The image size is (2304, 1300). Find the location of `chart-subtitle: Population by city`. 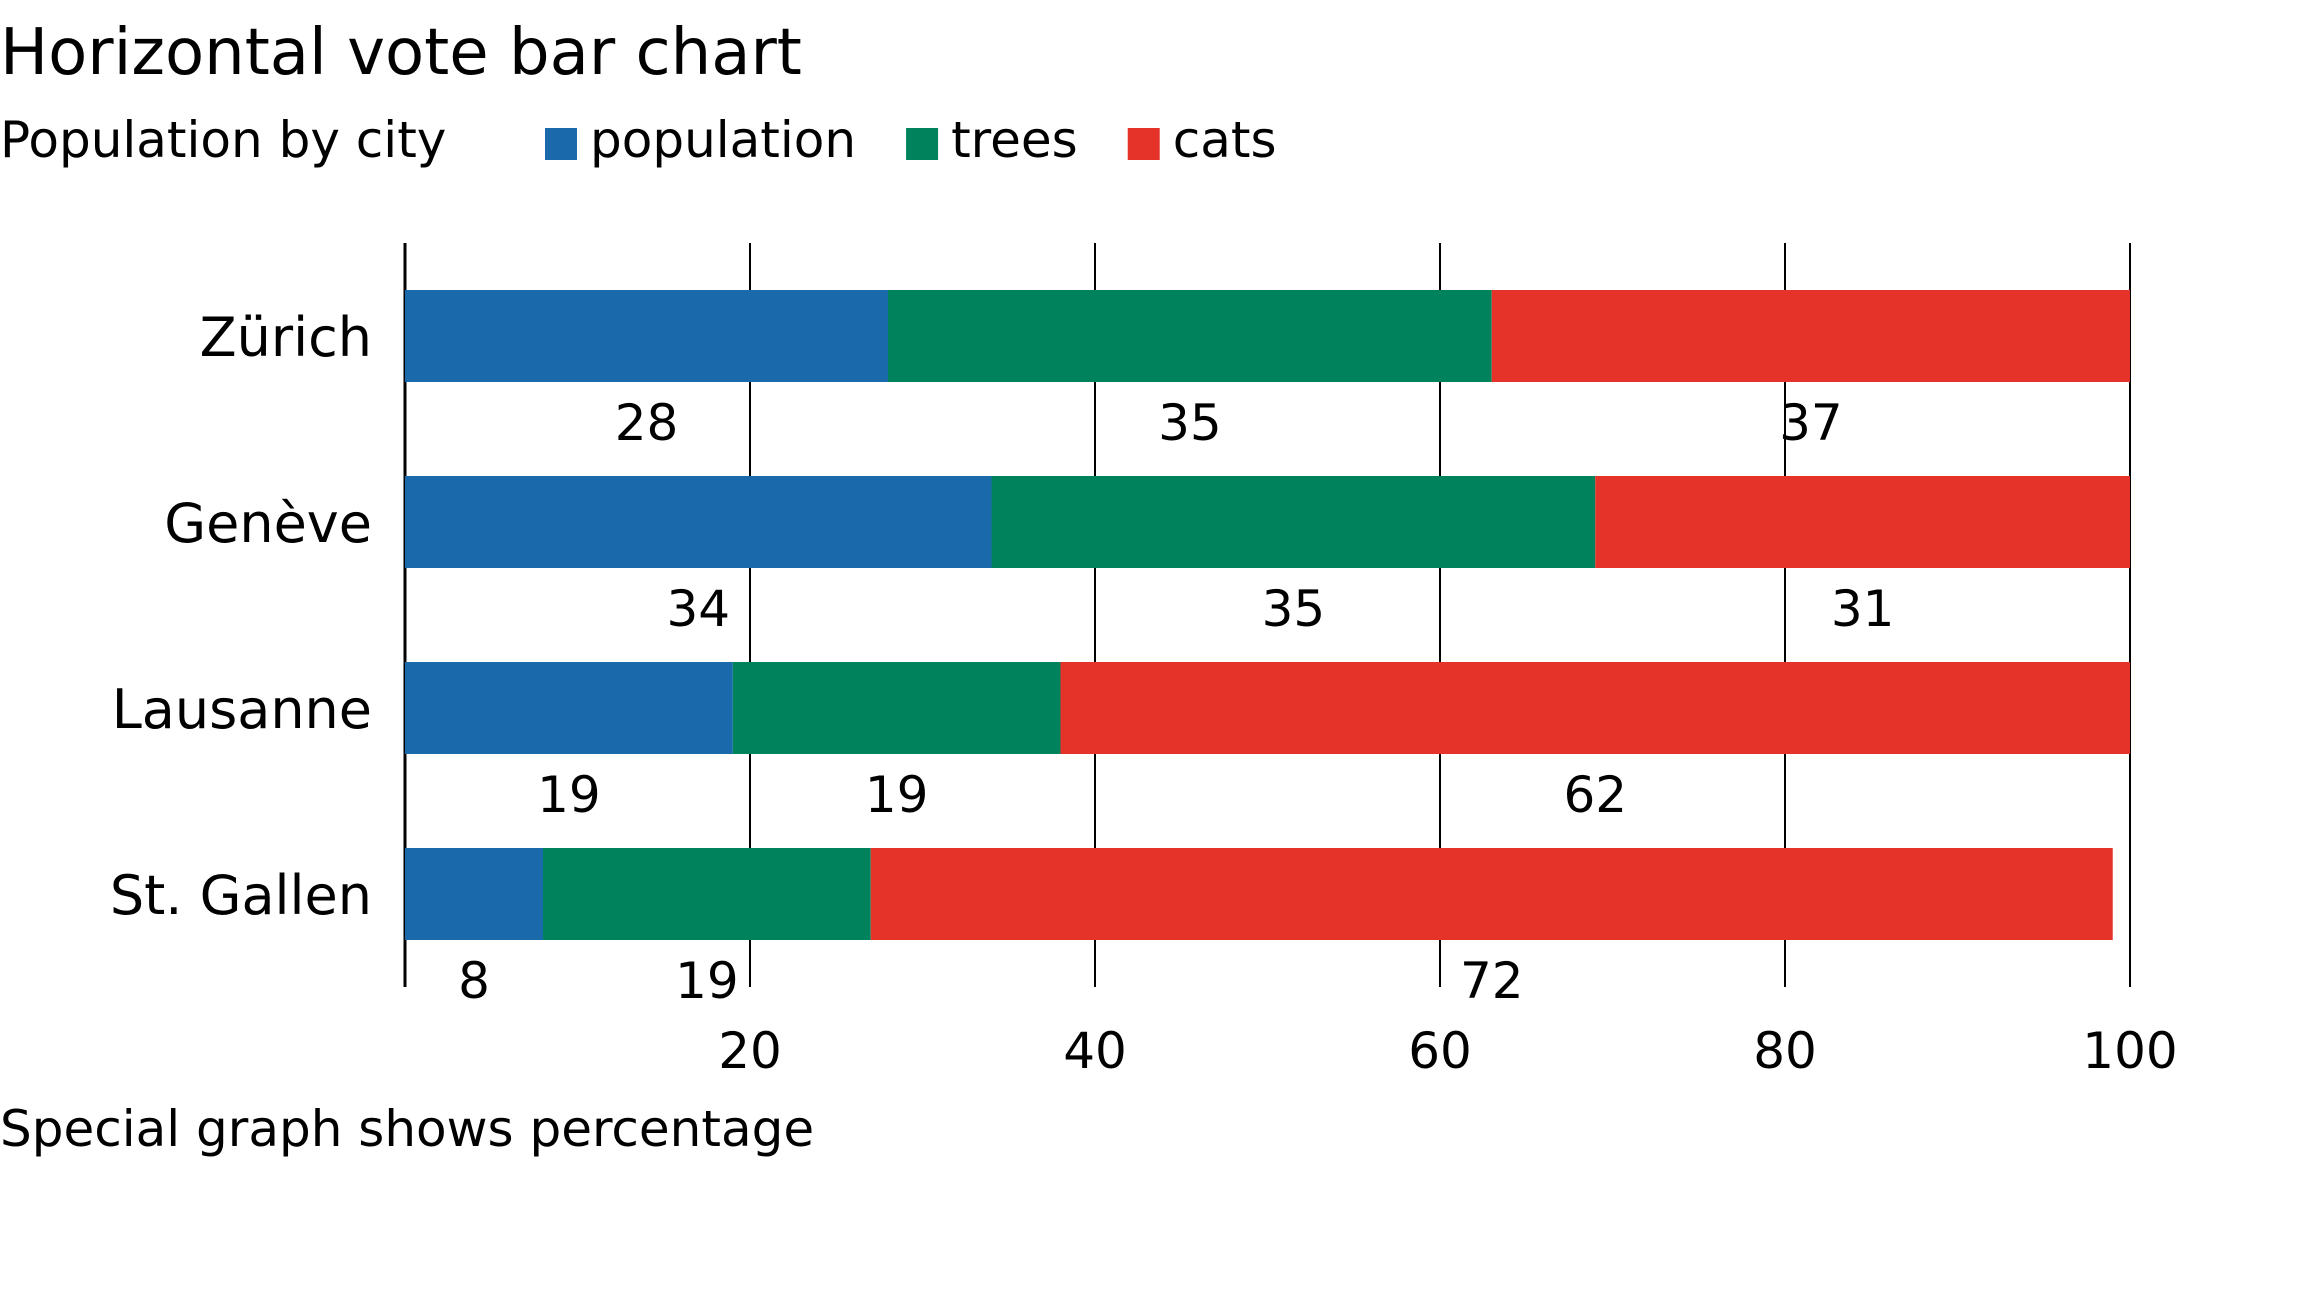

chart-subtitle: Population by city is located at coordinates (223, 140).